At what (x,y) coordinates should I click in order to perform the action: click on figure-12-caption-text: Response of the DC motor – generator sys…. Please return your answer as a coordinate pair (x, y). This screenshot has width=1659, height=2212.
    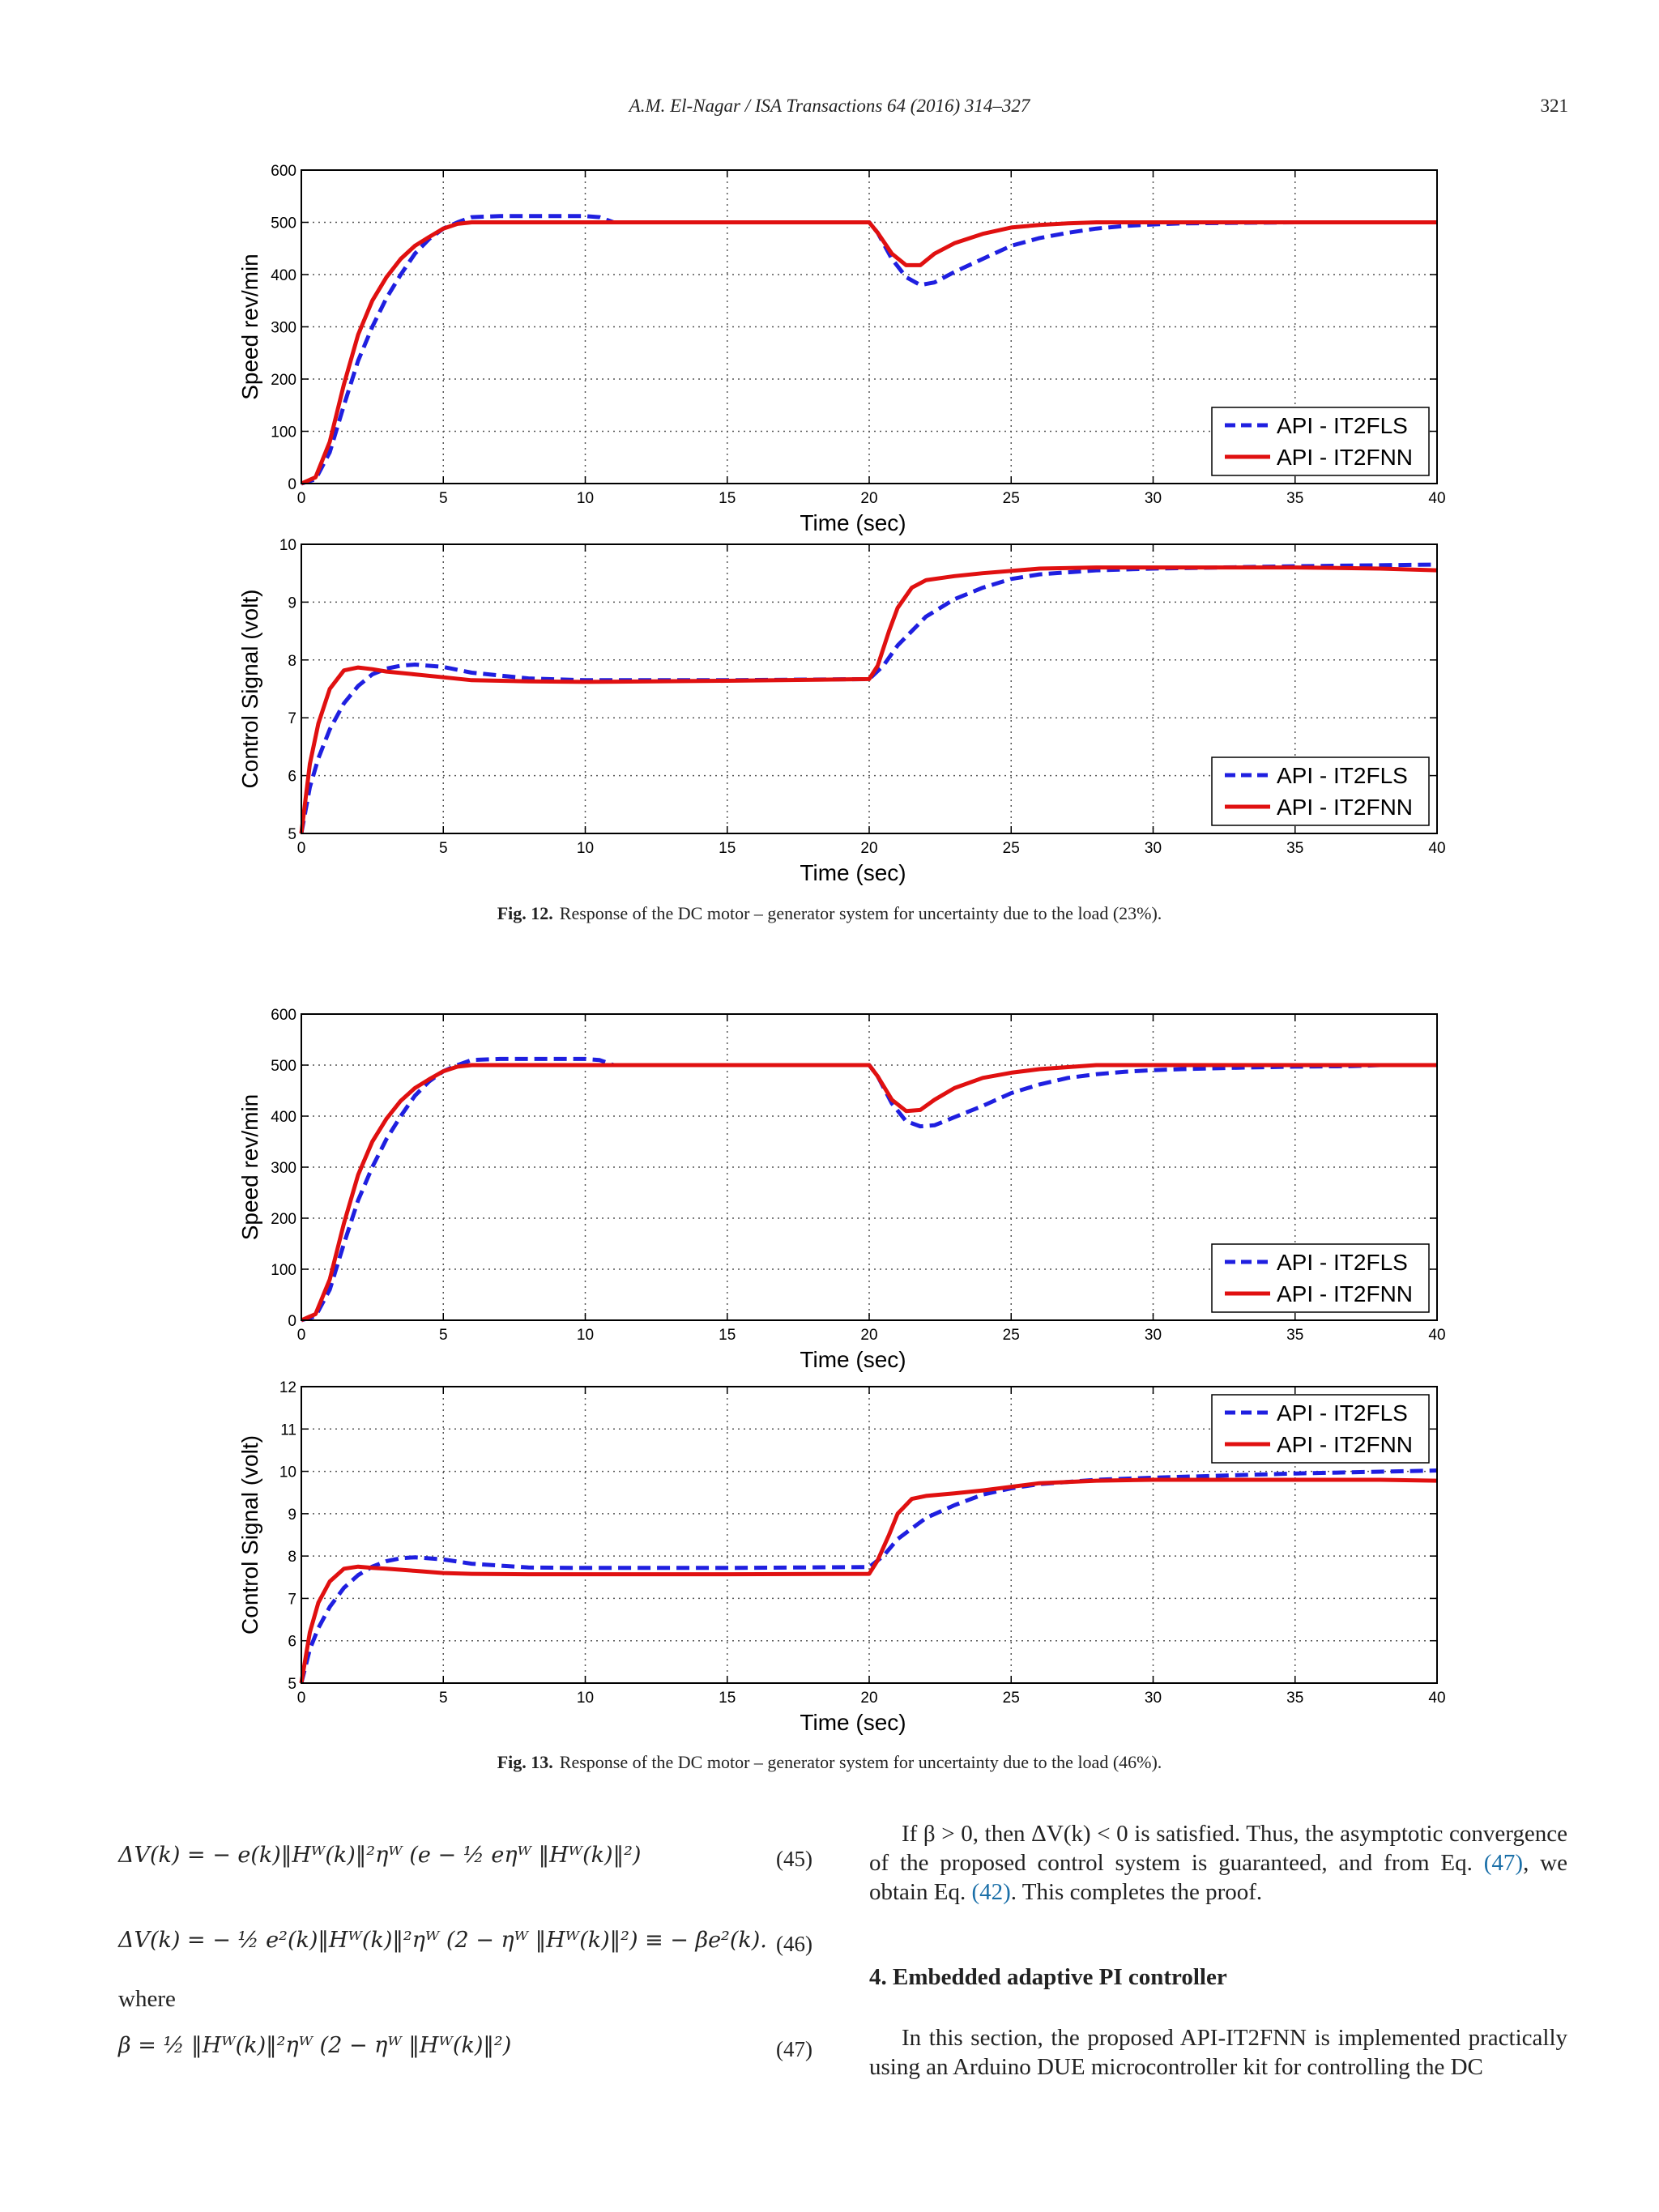
    Looking at the image, I should click on (860, 913).